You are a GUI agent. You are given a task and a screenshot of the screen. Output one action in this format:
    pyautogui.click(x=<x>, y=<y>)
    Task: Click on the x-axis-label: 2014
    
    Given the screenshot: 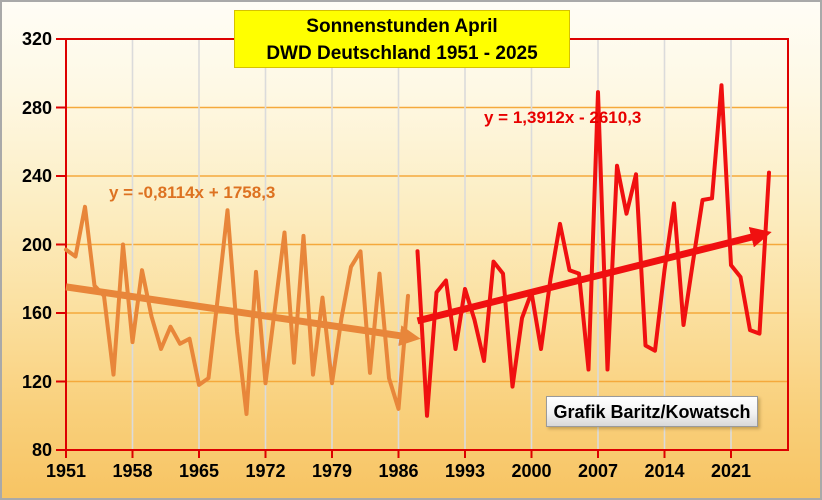 What is the action you would take?
    pyautogui.click(x=664, y=471)
    